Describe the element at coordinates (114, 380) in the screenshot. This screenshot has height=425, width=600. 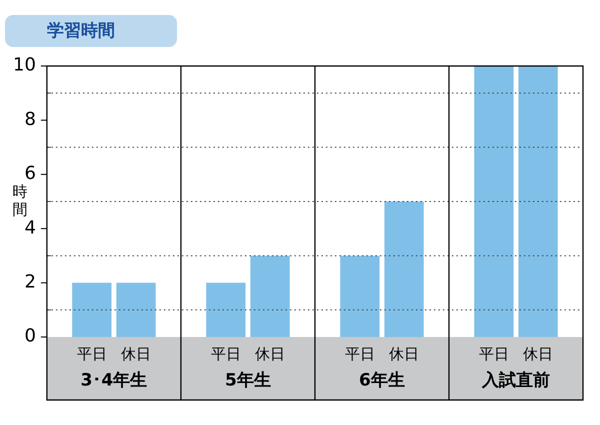
I see `x-tick-label: 3･4年生` at that location.